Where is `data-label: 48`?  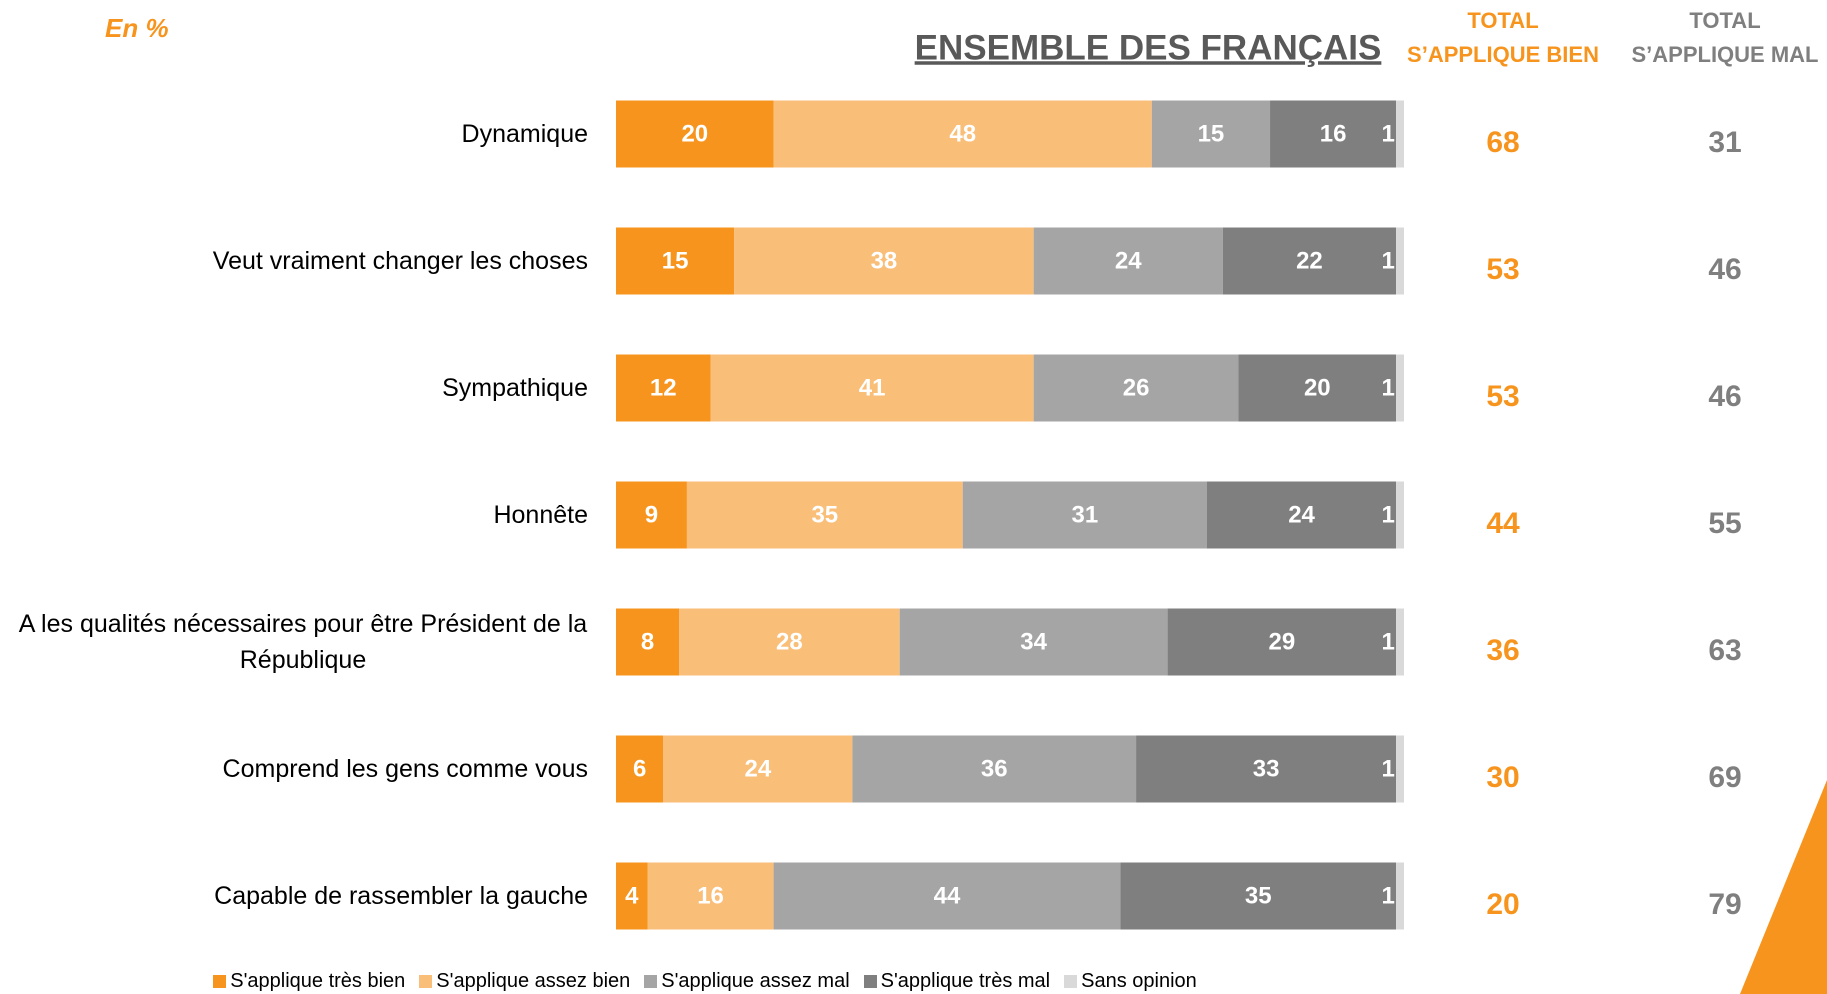
data-label: 48 is located at coordinates (962, 133).